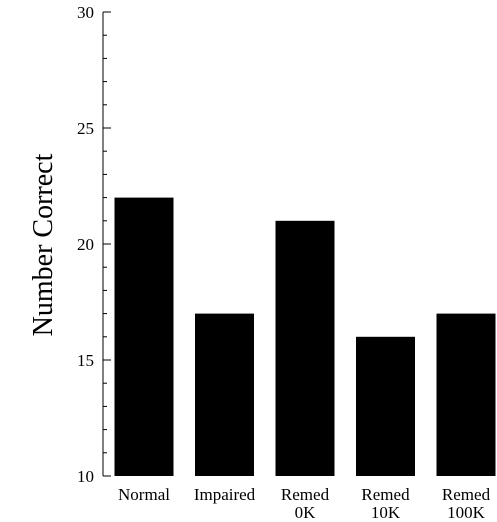 The height and width of the screenshot is (522, 497). Describe the element at coordinates (85, 12) in the screenshot. I see `y-tick-label: 30` at that location.